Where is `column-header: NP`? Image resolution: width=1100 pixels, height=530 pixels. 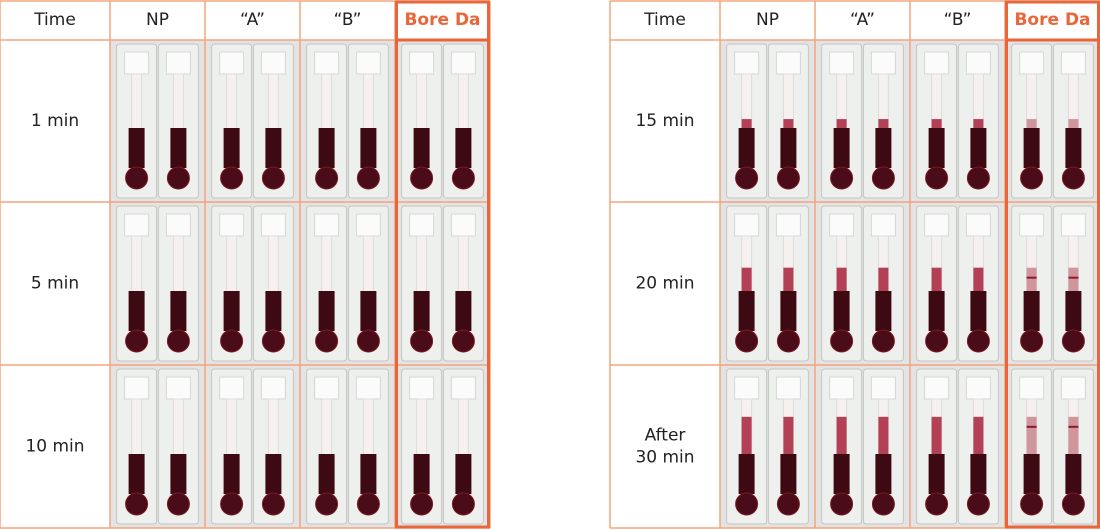
column-header: NP is located at coordinates (157, 20).